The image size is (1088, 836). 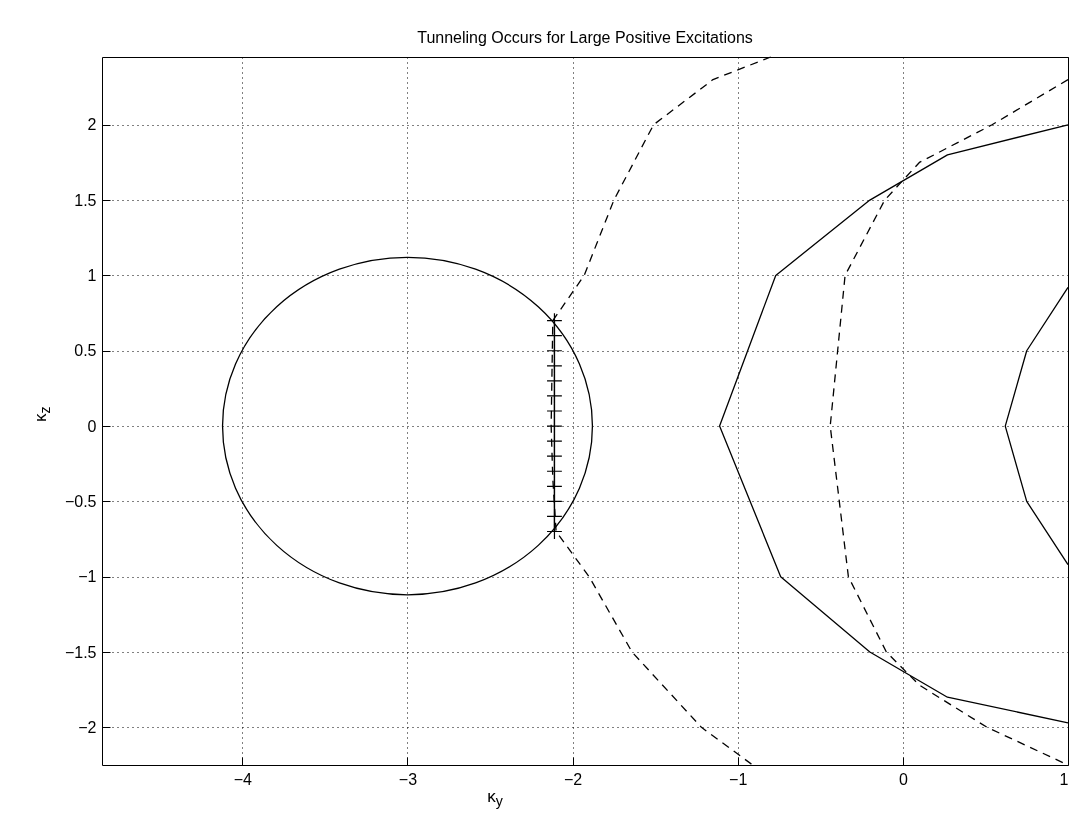 I want to click on y-tick-label: −0.5, so click(x=80, y=501).